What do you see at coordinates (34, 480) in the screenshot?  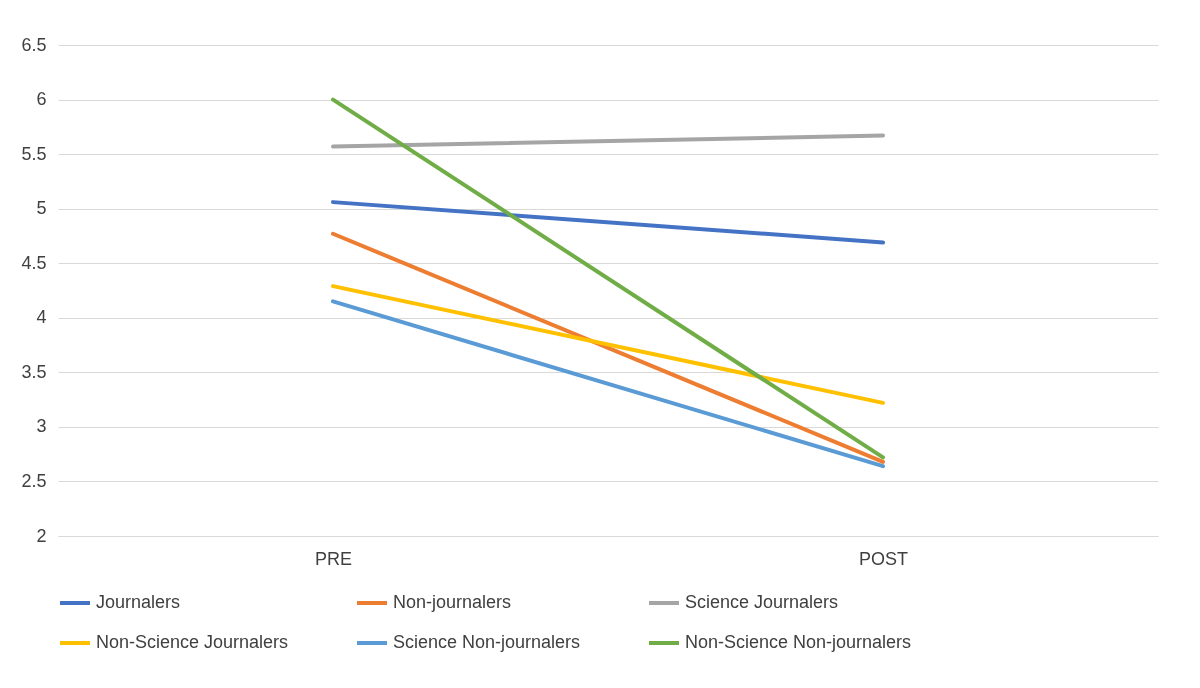 I see `y-tick-label: 2.5` at bounding box center [34, 480].